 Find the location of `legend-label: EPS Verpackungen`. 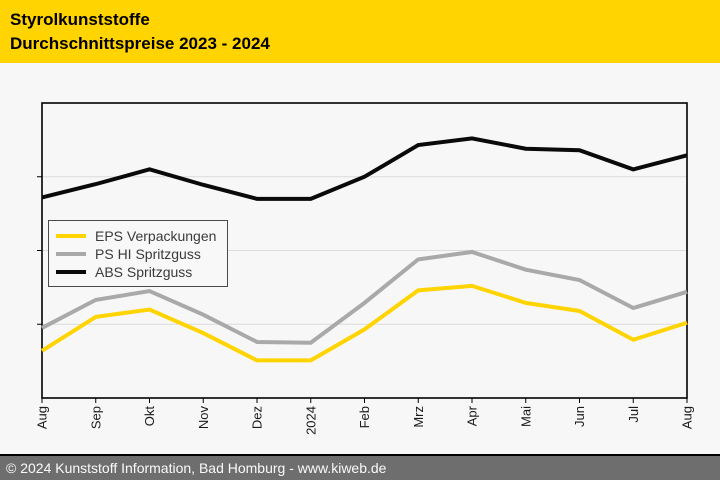

legend-label: EPS Verpackungen is located at coordinates (156, 235).